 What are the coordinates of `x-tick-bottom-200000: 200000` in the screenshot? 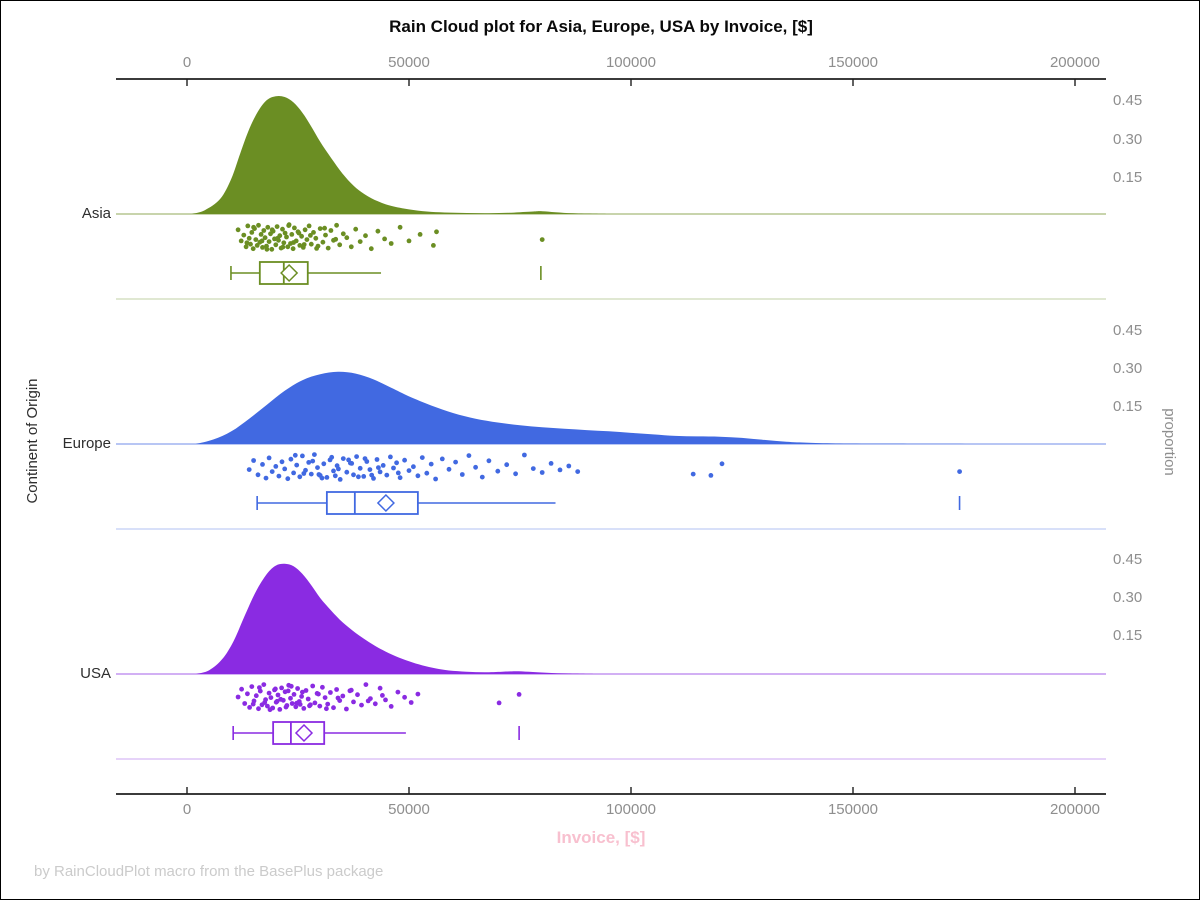 It's located at (1075, 809).